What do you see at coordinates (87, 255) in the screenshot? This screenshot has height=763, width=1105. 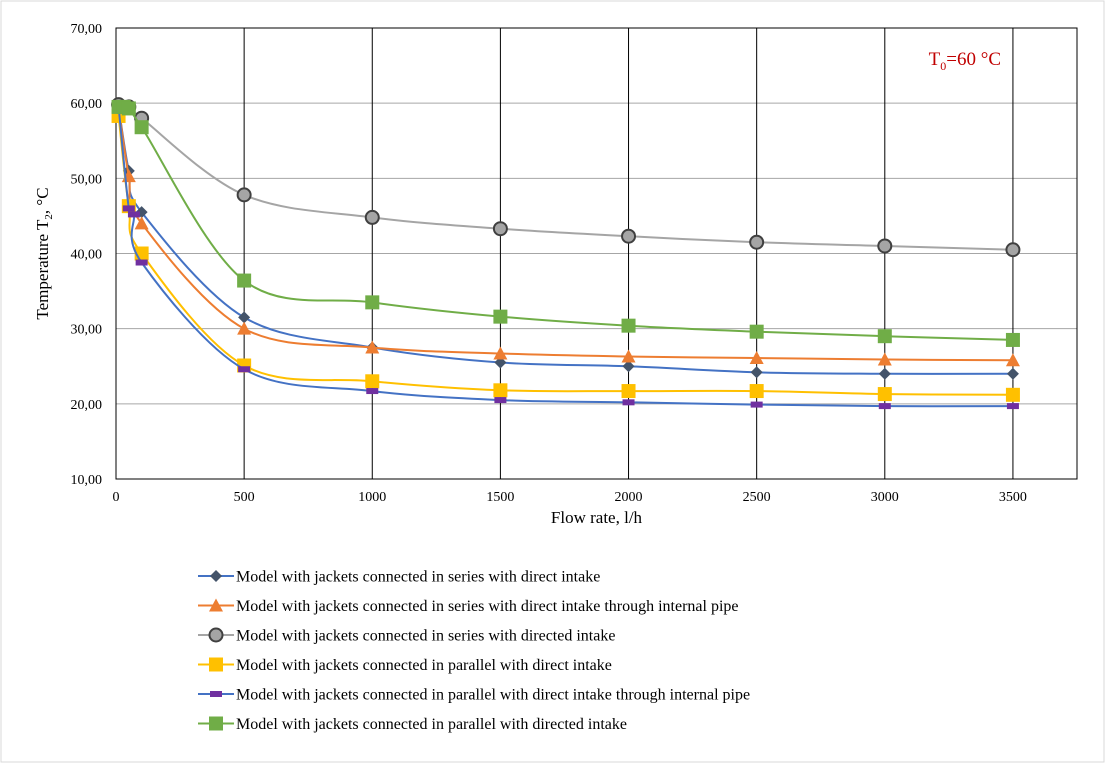 I see `y-tick-label: 40,00` at bounding box center [87, 255].